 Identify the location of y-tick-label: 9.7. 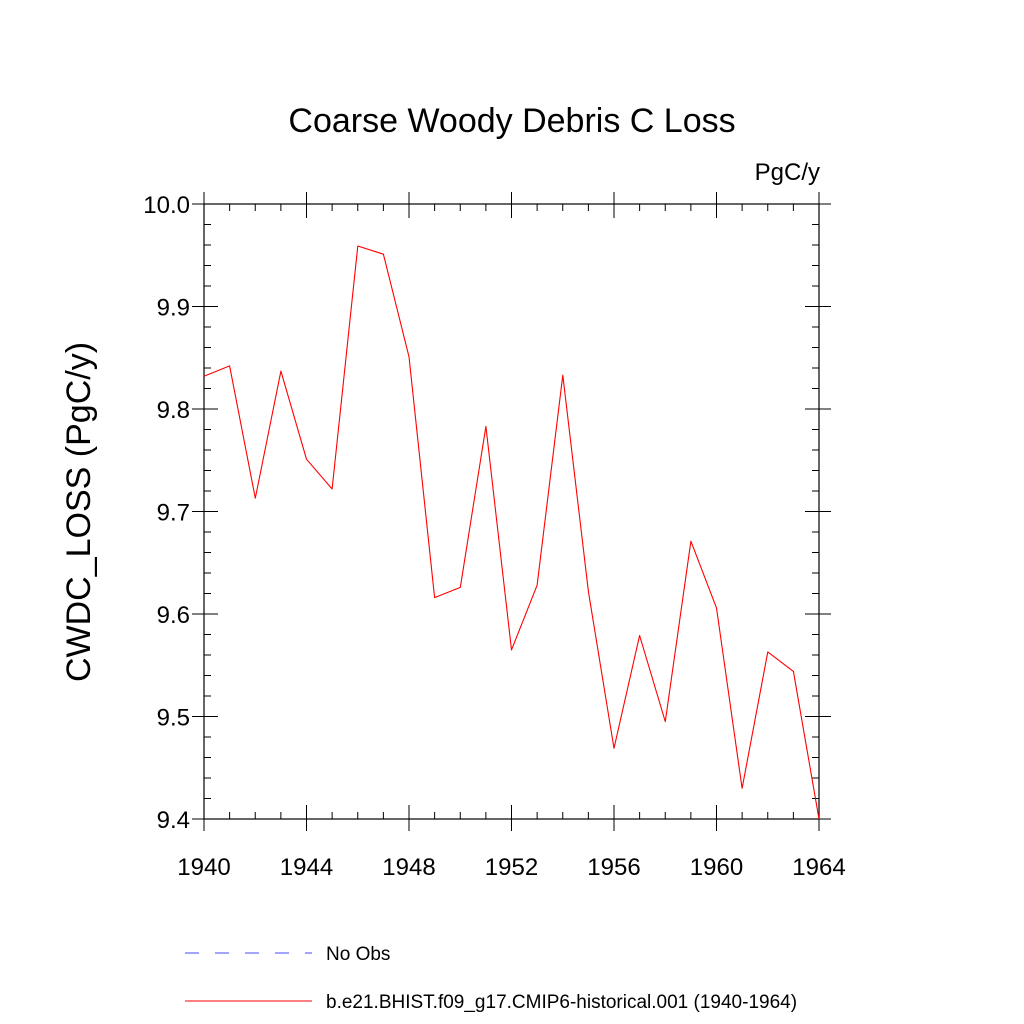
(173, 513).